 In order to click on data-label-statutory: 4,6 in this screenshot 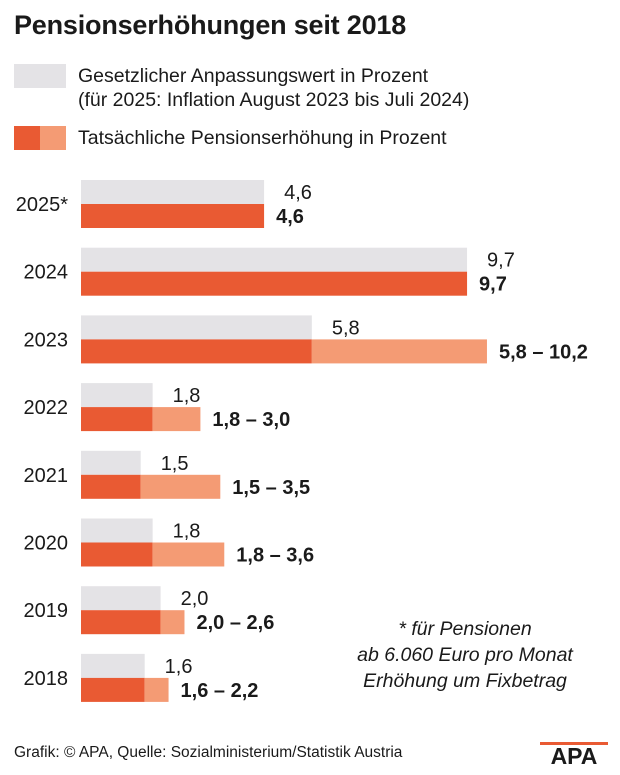, I will do `click(298, 193)`.